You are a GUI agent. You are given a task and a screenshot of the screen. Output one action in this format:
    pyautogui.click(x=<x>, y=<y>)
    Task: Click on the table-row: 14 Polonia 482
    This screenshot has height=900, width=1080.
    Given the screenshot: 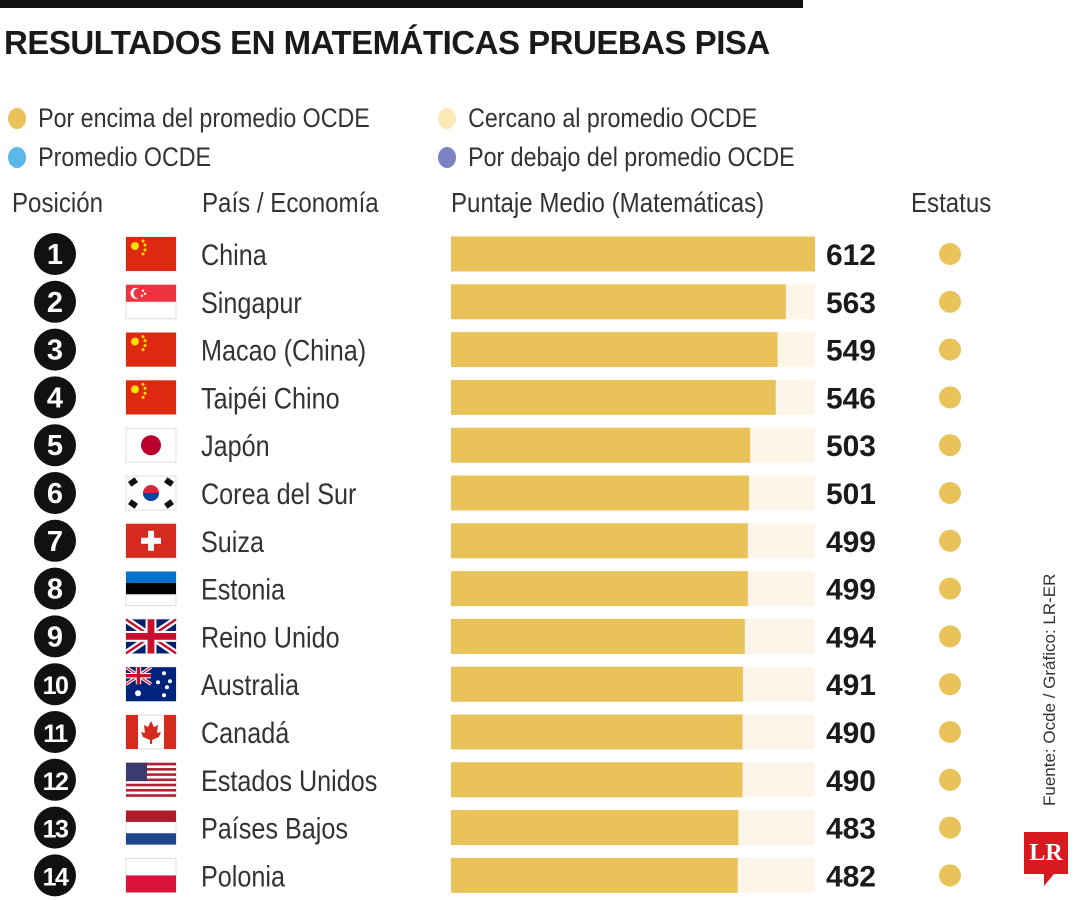 What is the action you would take?
    pyautogui.click(x=497, y=875)
    